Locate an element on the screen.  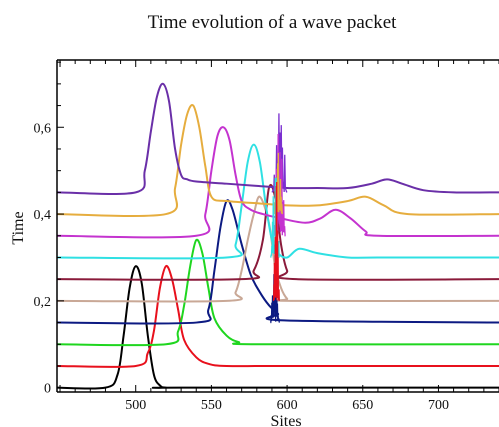
y-tick-label: 0 is located at coordinates (47, 389).